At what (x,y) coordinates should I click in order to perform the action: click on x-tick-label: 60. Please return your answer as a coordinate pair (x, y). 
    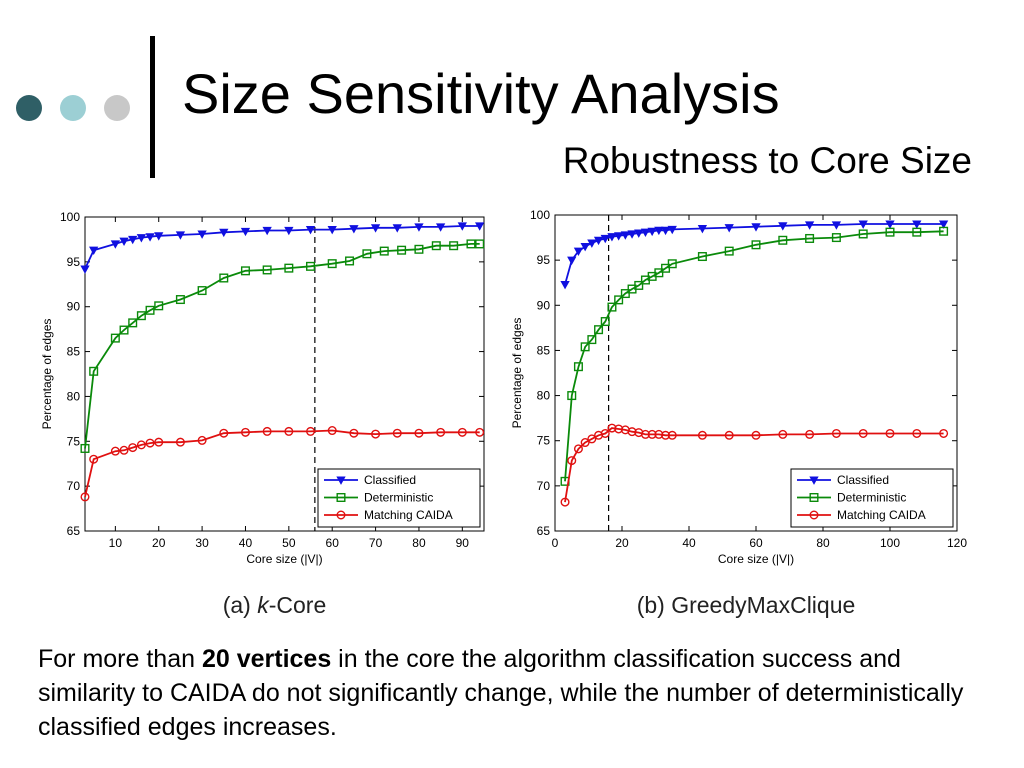
    Looking at the image, I should click on (756, 543).